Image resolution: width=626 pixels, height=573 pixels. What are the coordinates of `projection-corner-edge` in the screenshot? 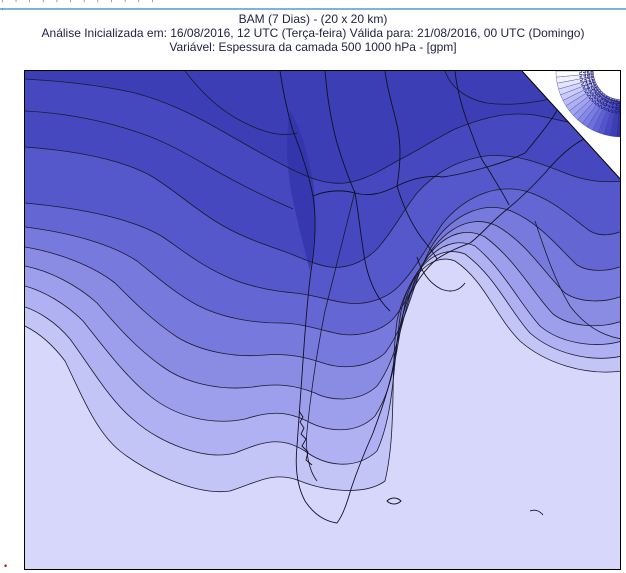 It's located at (570, 125).